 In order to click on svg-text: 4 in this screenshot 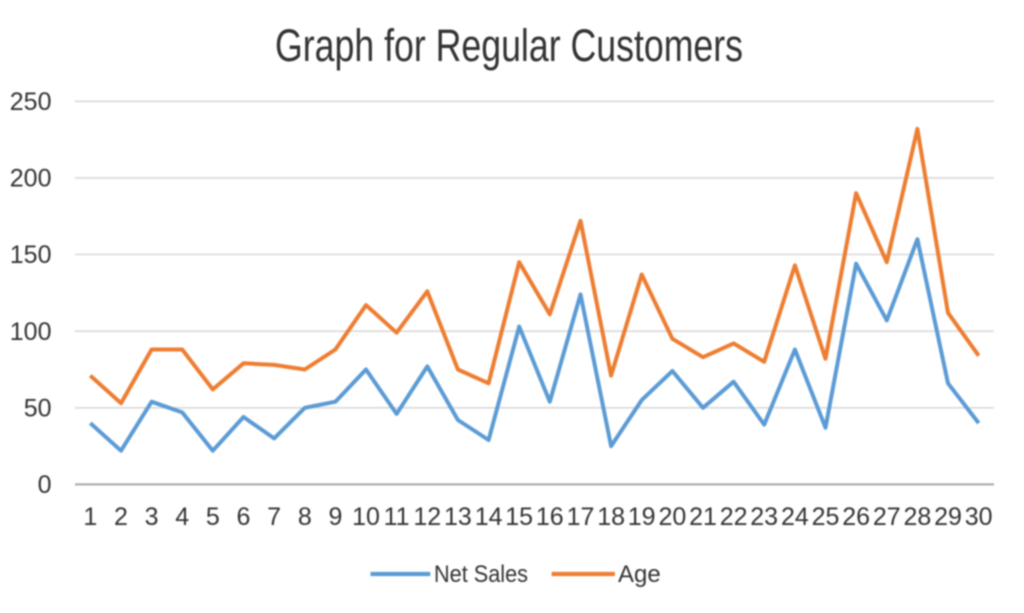, I will do `click(182, 517)`.